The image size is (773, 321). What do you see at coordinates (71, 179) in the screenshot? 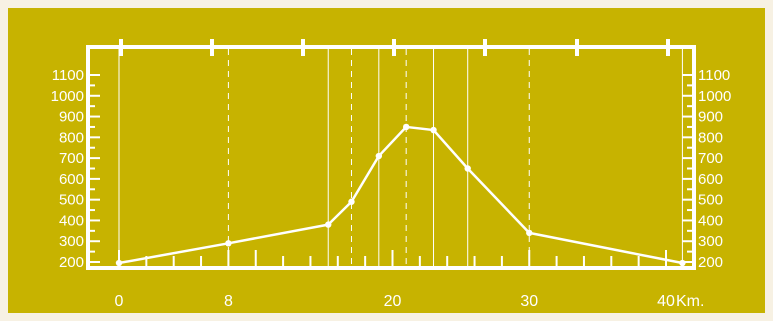
I see `y-tick-label-left: 600` at bounding box center [71, 179].